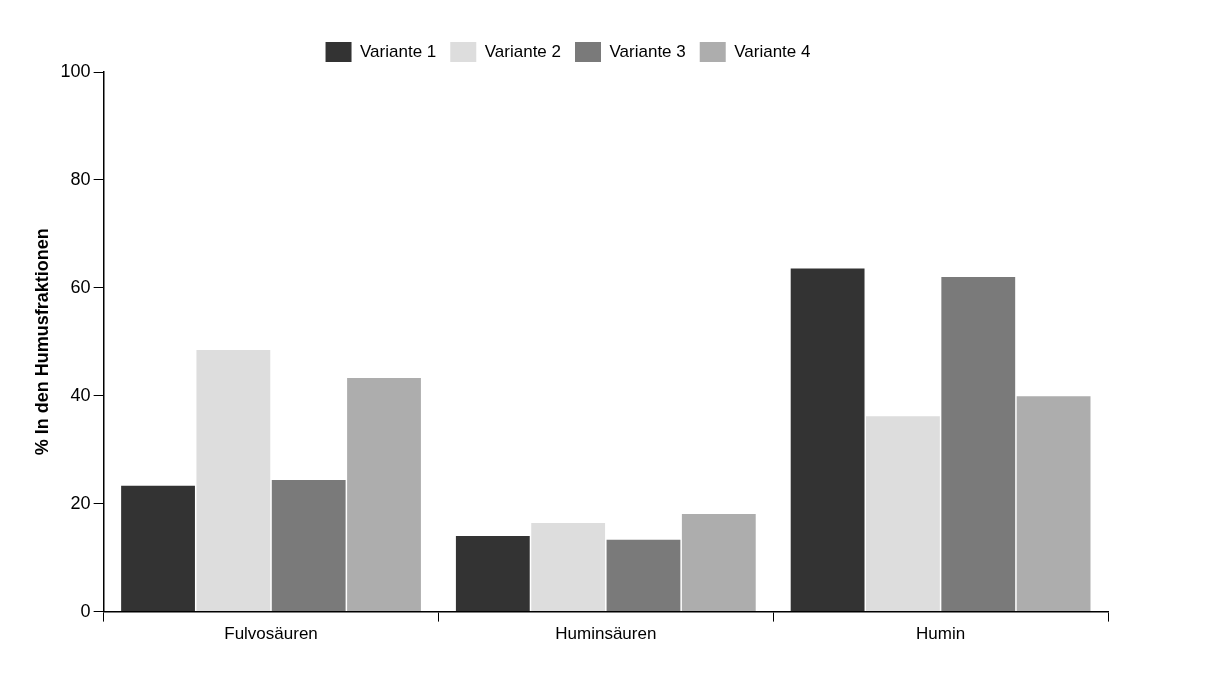  Describe the element at coordinates (41, 342) in the screenshot. I see `y-axis-title: % In den Humusfraktionen` at that location.